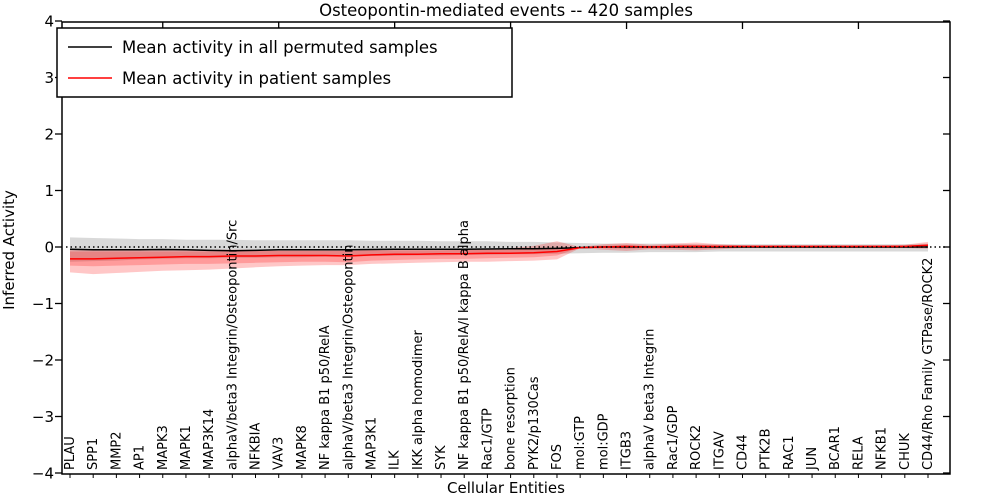 This screenshot has height=500, width=1000. What do you see at coordinates (511, 418) in the screenshot?
I see `entity-tick-label: bone resorption` at bounding box center [511, 418].